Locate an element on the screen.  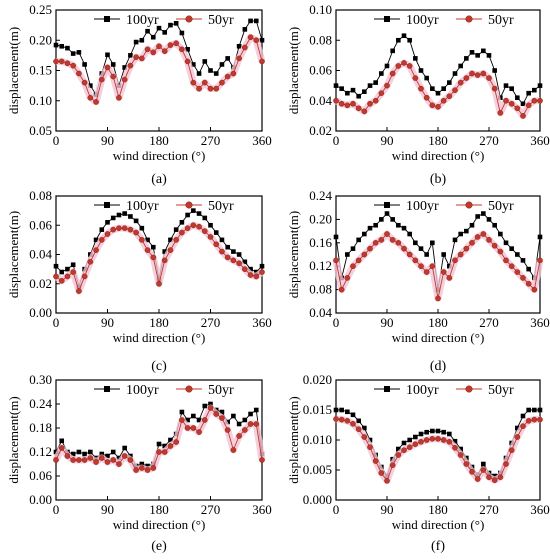
x-tick-label: 270 is located at coordinates (489, 509).